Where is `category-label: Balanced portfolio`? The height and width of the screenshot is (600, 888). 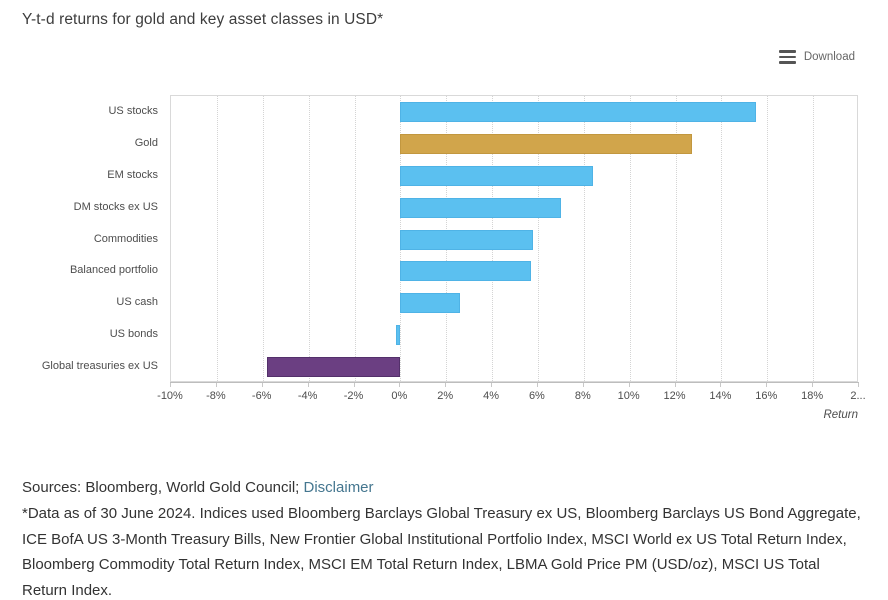
category-label: Balanced portfolio is located at coordinates (113, 270).